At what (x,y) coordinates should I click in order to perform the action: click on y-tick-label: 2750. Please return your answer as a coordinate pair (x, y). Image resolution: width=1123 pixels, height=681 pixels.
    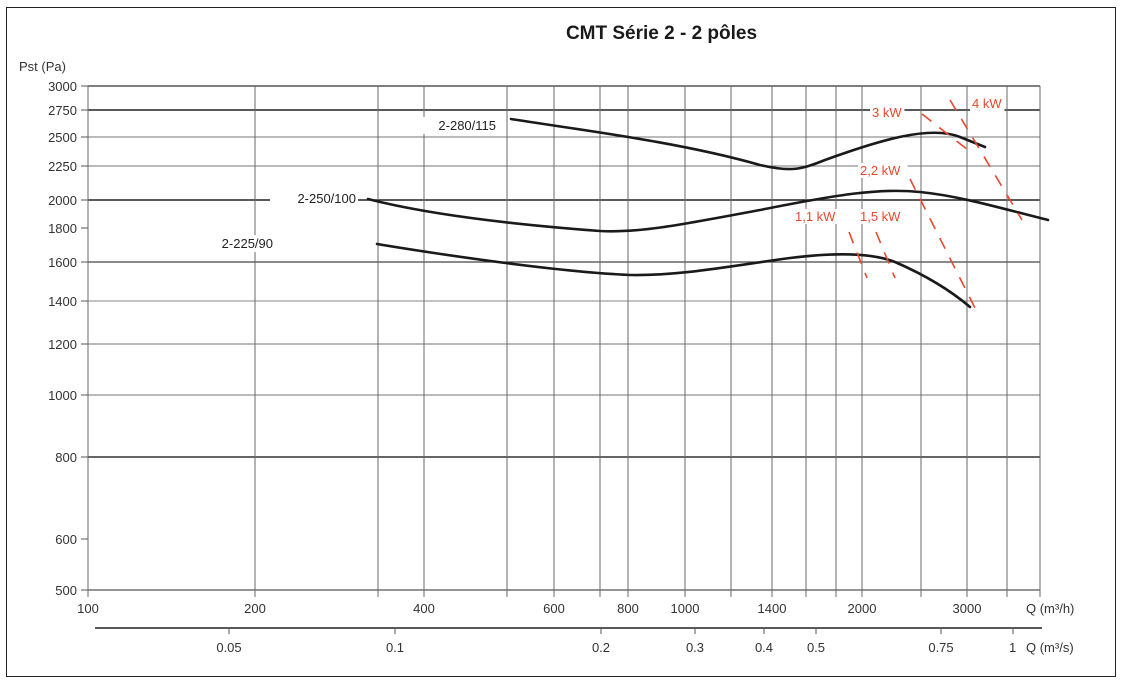
    Looking at the image, I should click on (62, 110).